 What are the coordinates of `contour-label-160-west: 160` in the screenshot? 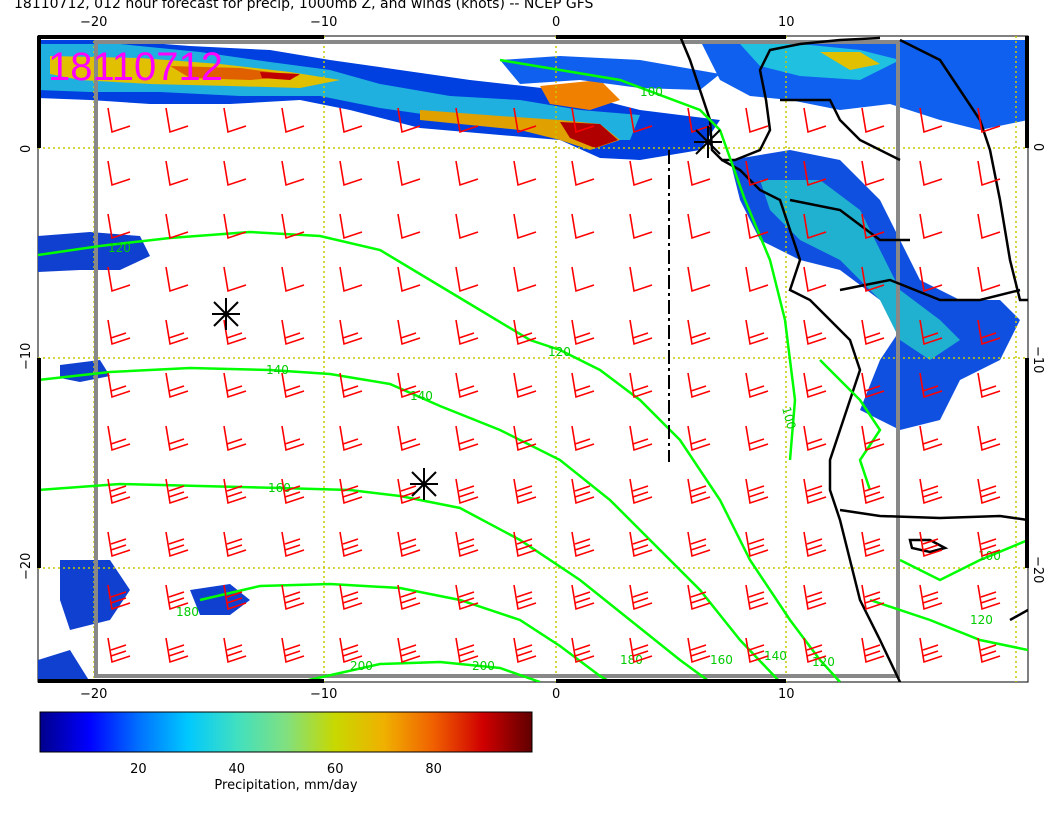 It's located at (279, 488).